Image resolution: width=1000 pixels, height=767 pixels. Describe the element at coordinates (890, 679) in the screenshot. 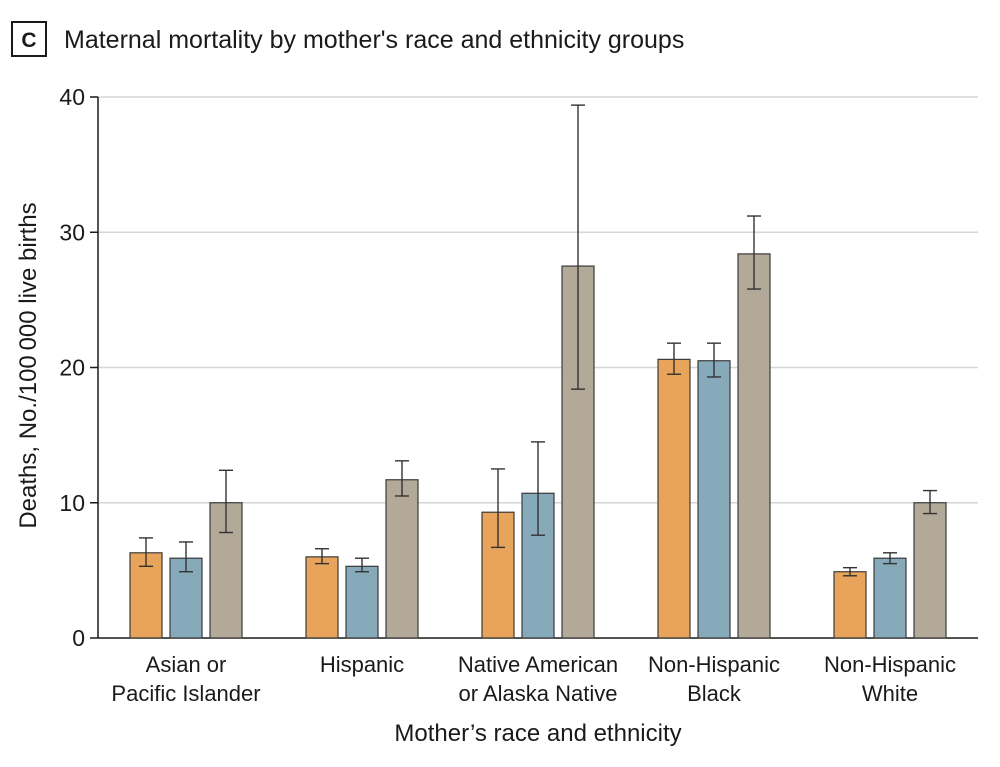

I see `x-category-label: Non-Hispanic White` at that location.